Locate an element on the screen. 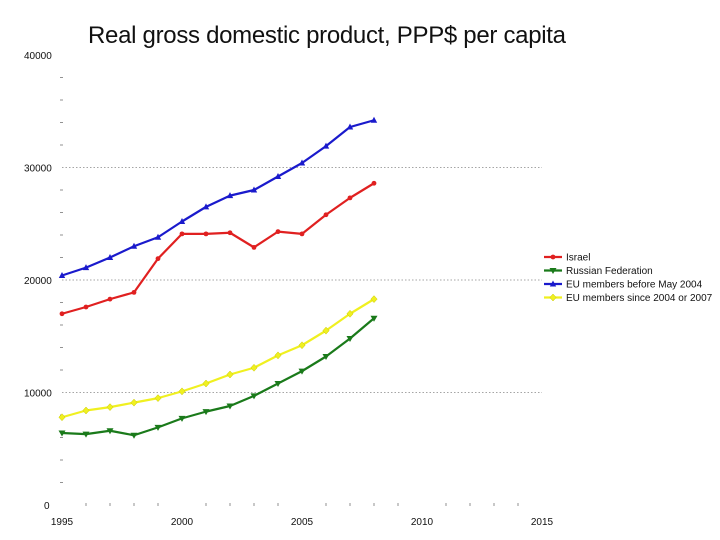 The width and height of the screenshot is (720, 540). x-tick-label: 2000 is located at coordinates (182, 522).